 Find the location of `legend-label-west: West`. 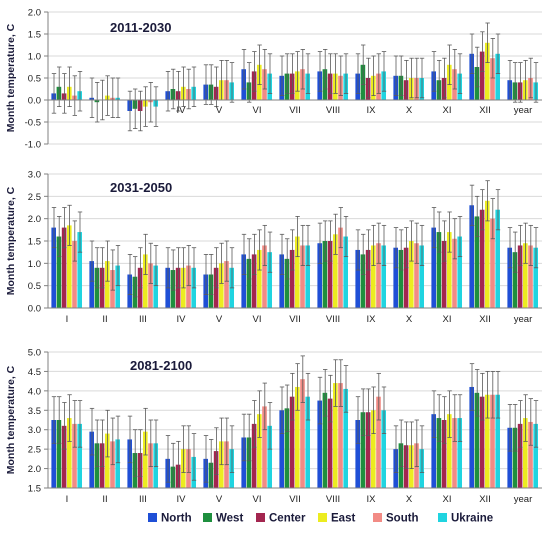

legend-label-west: West is located at coordinates (229, 519).